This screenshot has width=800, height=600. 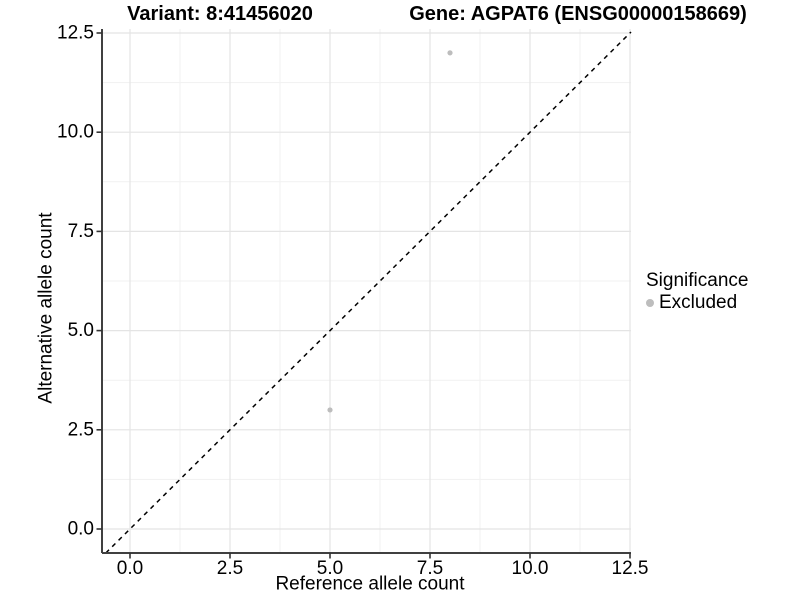 I want to click on y-tick-label: 12.5, so click(x=75, y=33).